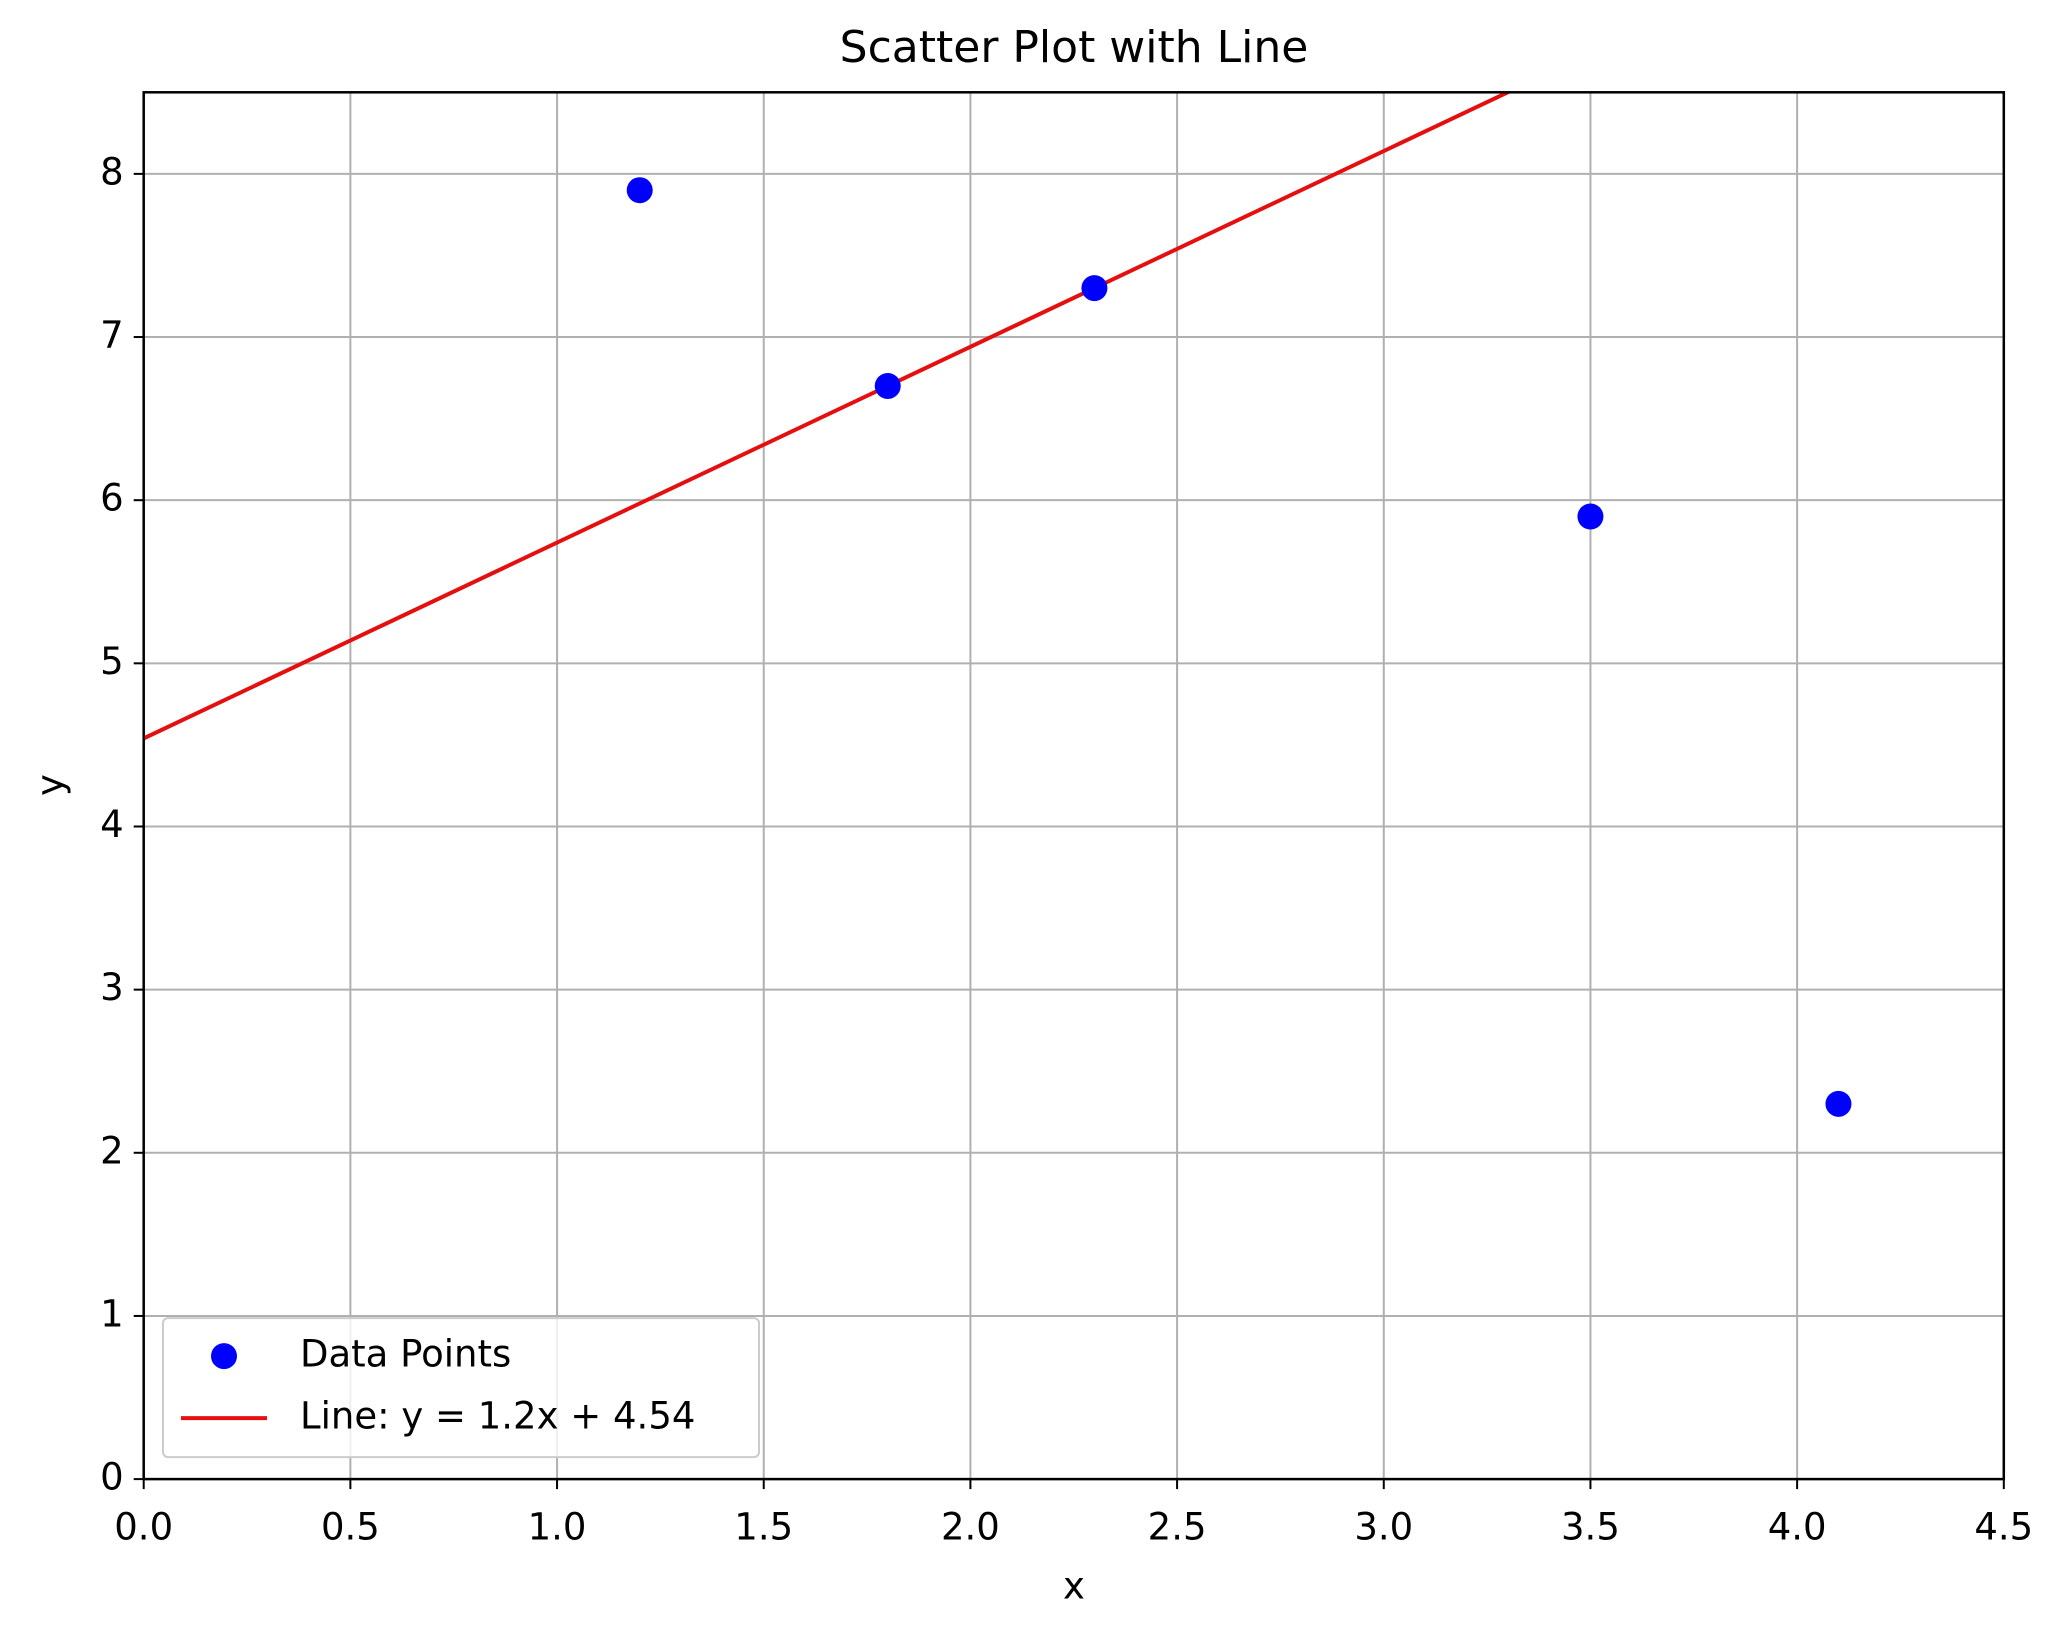  Describe the element at coordinates (143, 1527) in the screenshot. I see `x-tick-label: 0.0` at that location.